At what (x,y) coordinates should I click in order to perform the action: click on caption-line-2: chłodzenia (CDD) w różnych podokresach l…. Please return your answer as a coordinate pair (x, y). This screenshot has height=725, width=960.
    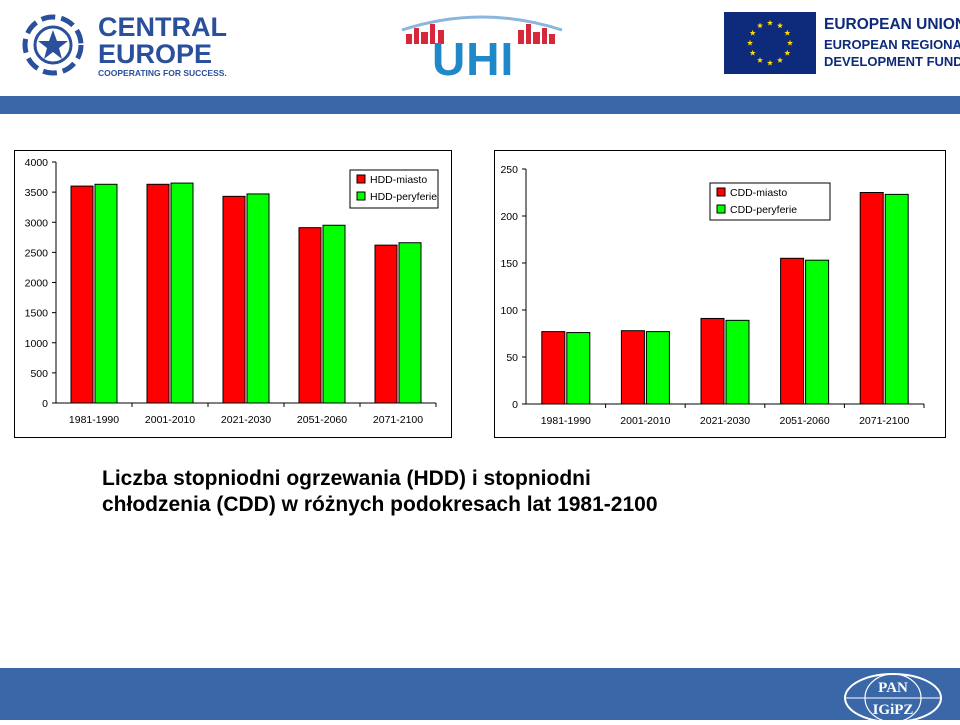
    Looking at the image, I should click on (380, 504).